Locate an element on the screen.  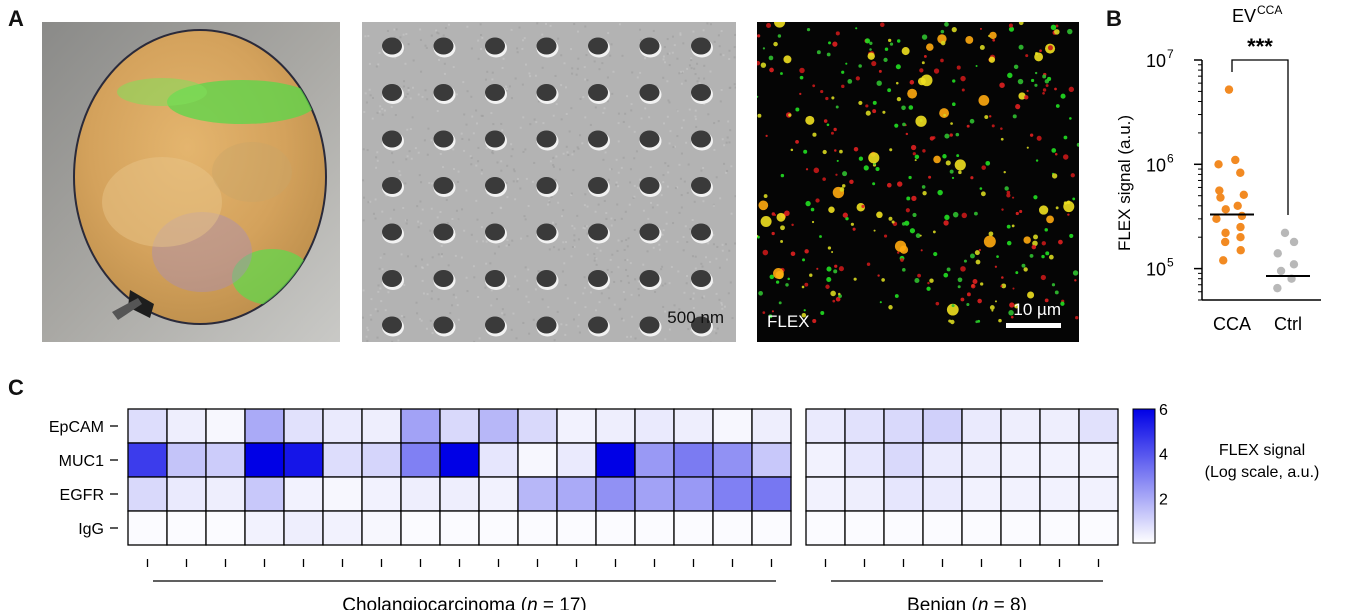
wafer-photo is located at coordinates (191, 182).